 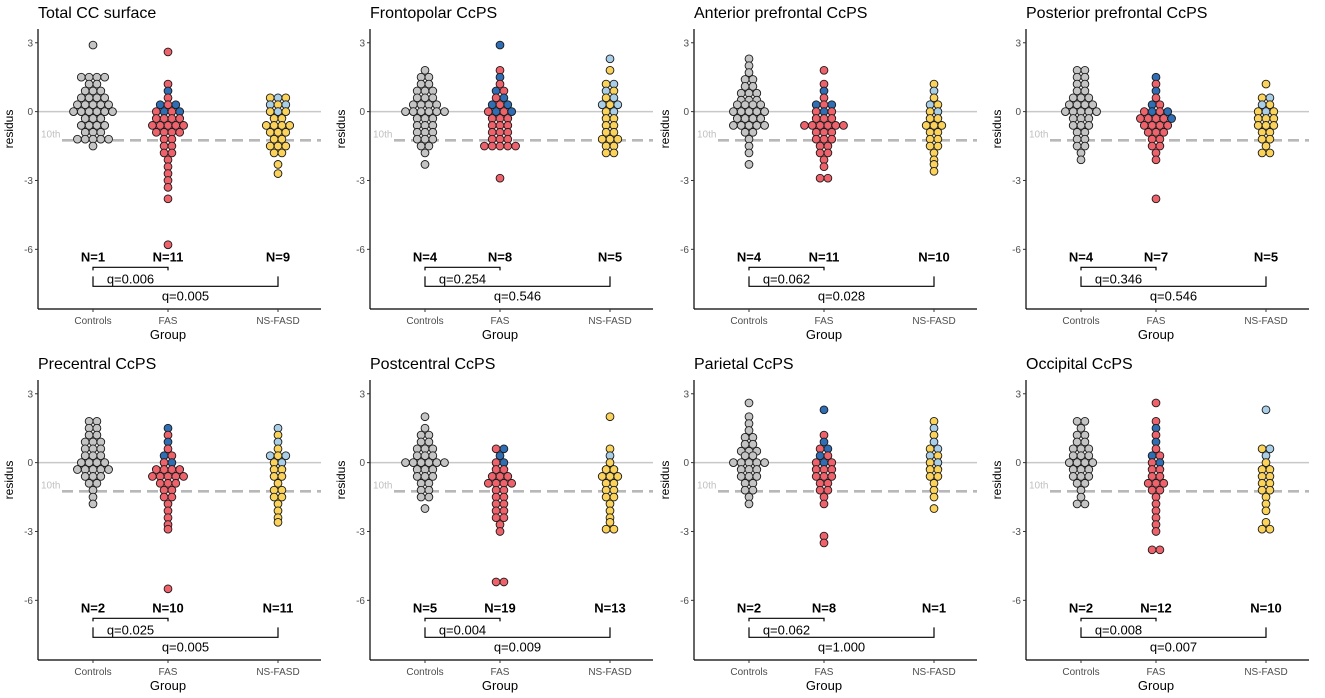 What do you see at coordinates (1116, 13) in the screenshot?
I see `panel-title: Posterior prefrontal CcPS` at bounding box center [1116, 13].